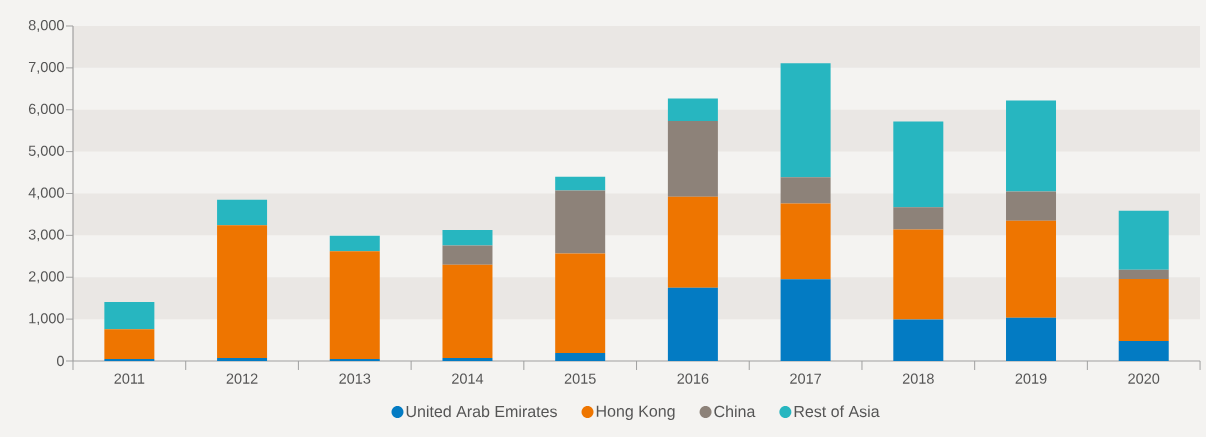  What do you see at coordinates (837, 411) in the screenshot?
I see `legend-label: Rest of Asia` at bounding box center [837, 411].